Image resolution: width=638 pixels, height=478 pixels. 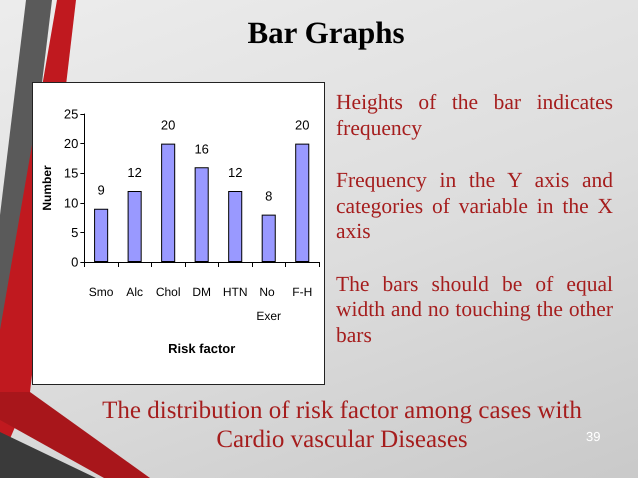 What do you see at coordinates (326, 33) in the screenshot?
I see `chart-title: Bar Graphs` at bounding box center [326, 33].